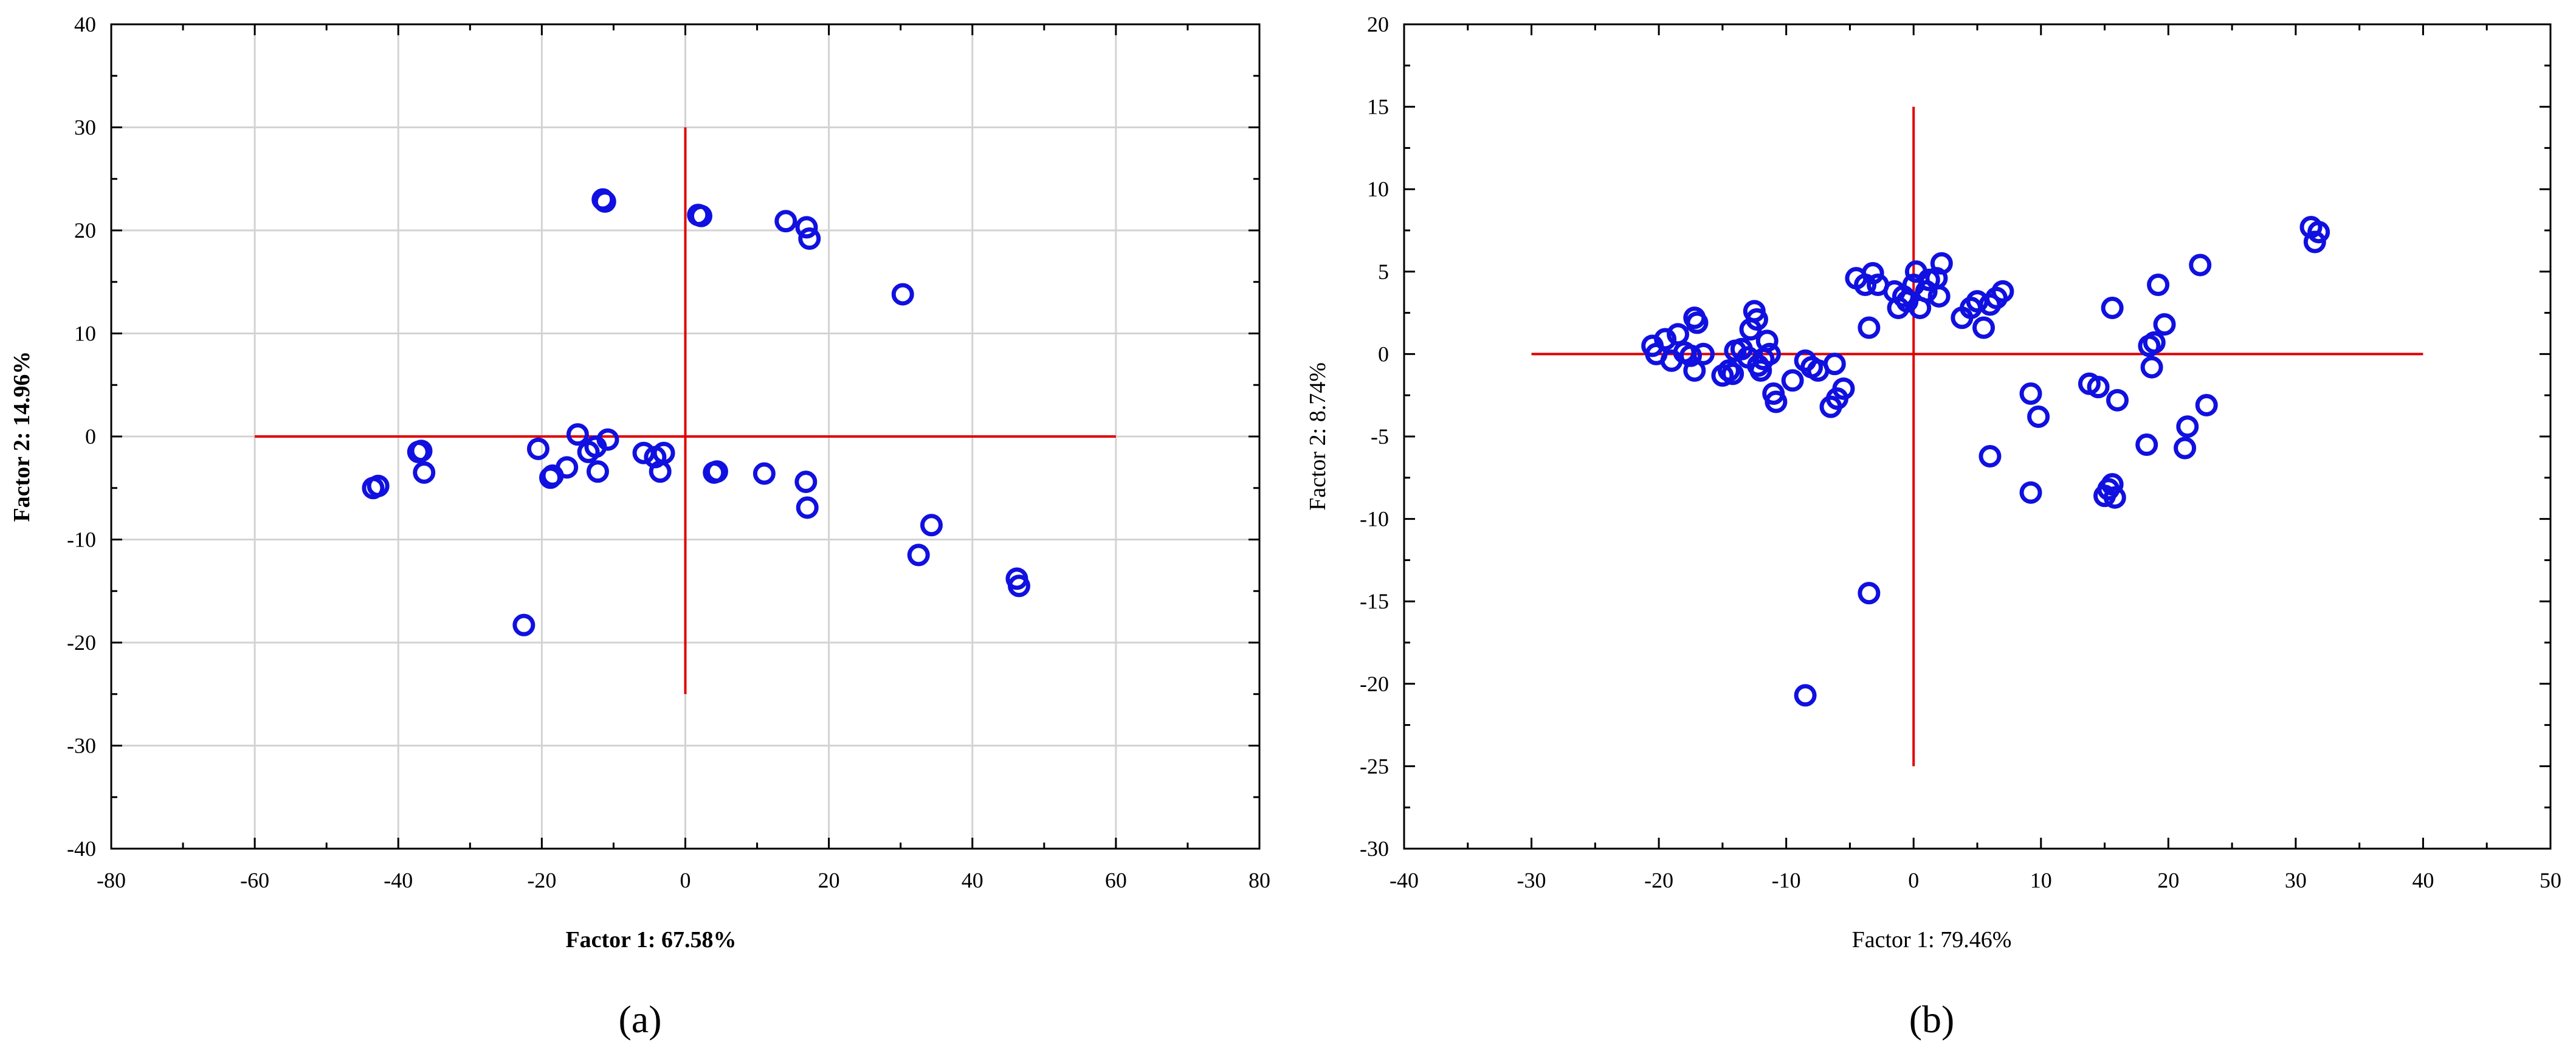 The height and width of the screenshot is (1059, 2576). Describe the element at coordinates (650, 940) in the screenshot. I see `x-axis-label: Factor 1: 67.58%` at that location.